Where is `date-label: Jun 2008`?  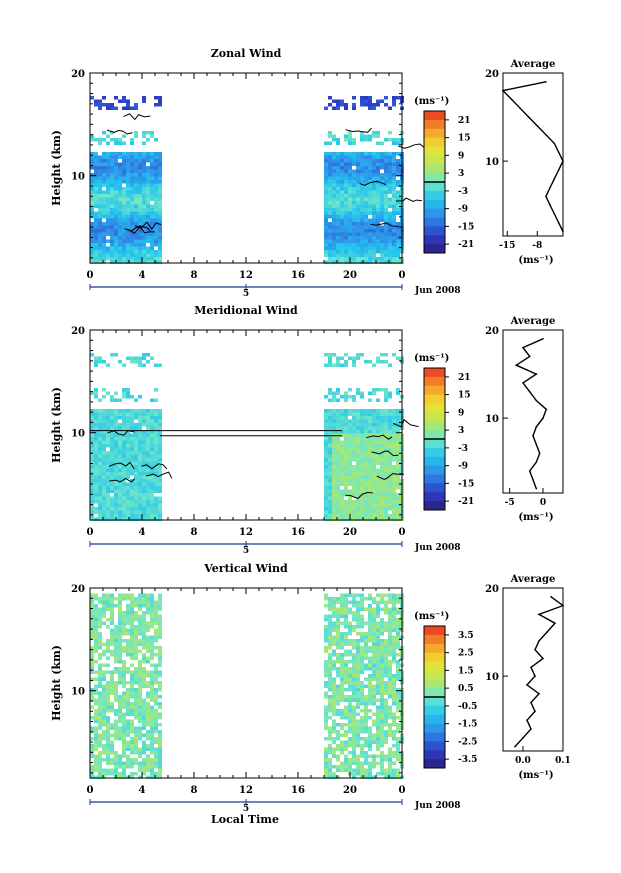
date-label: Jun 2008 is located at coordinates (437, 548).